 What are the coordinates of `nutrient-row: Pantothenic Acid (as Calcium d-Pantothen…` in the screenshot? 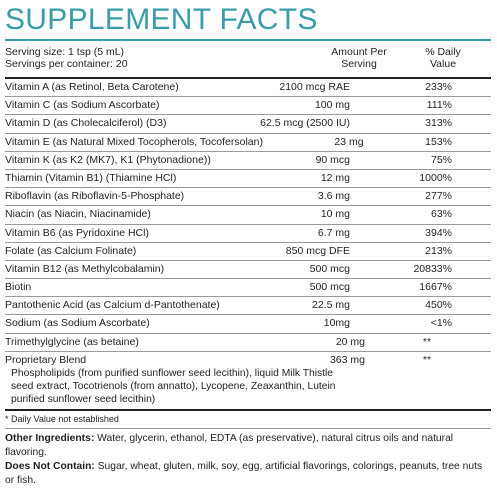 It's located at (248, 306).